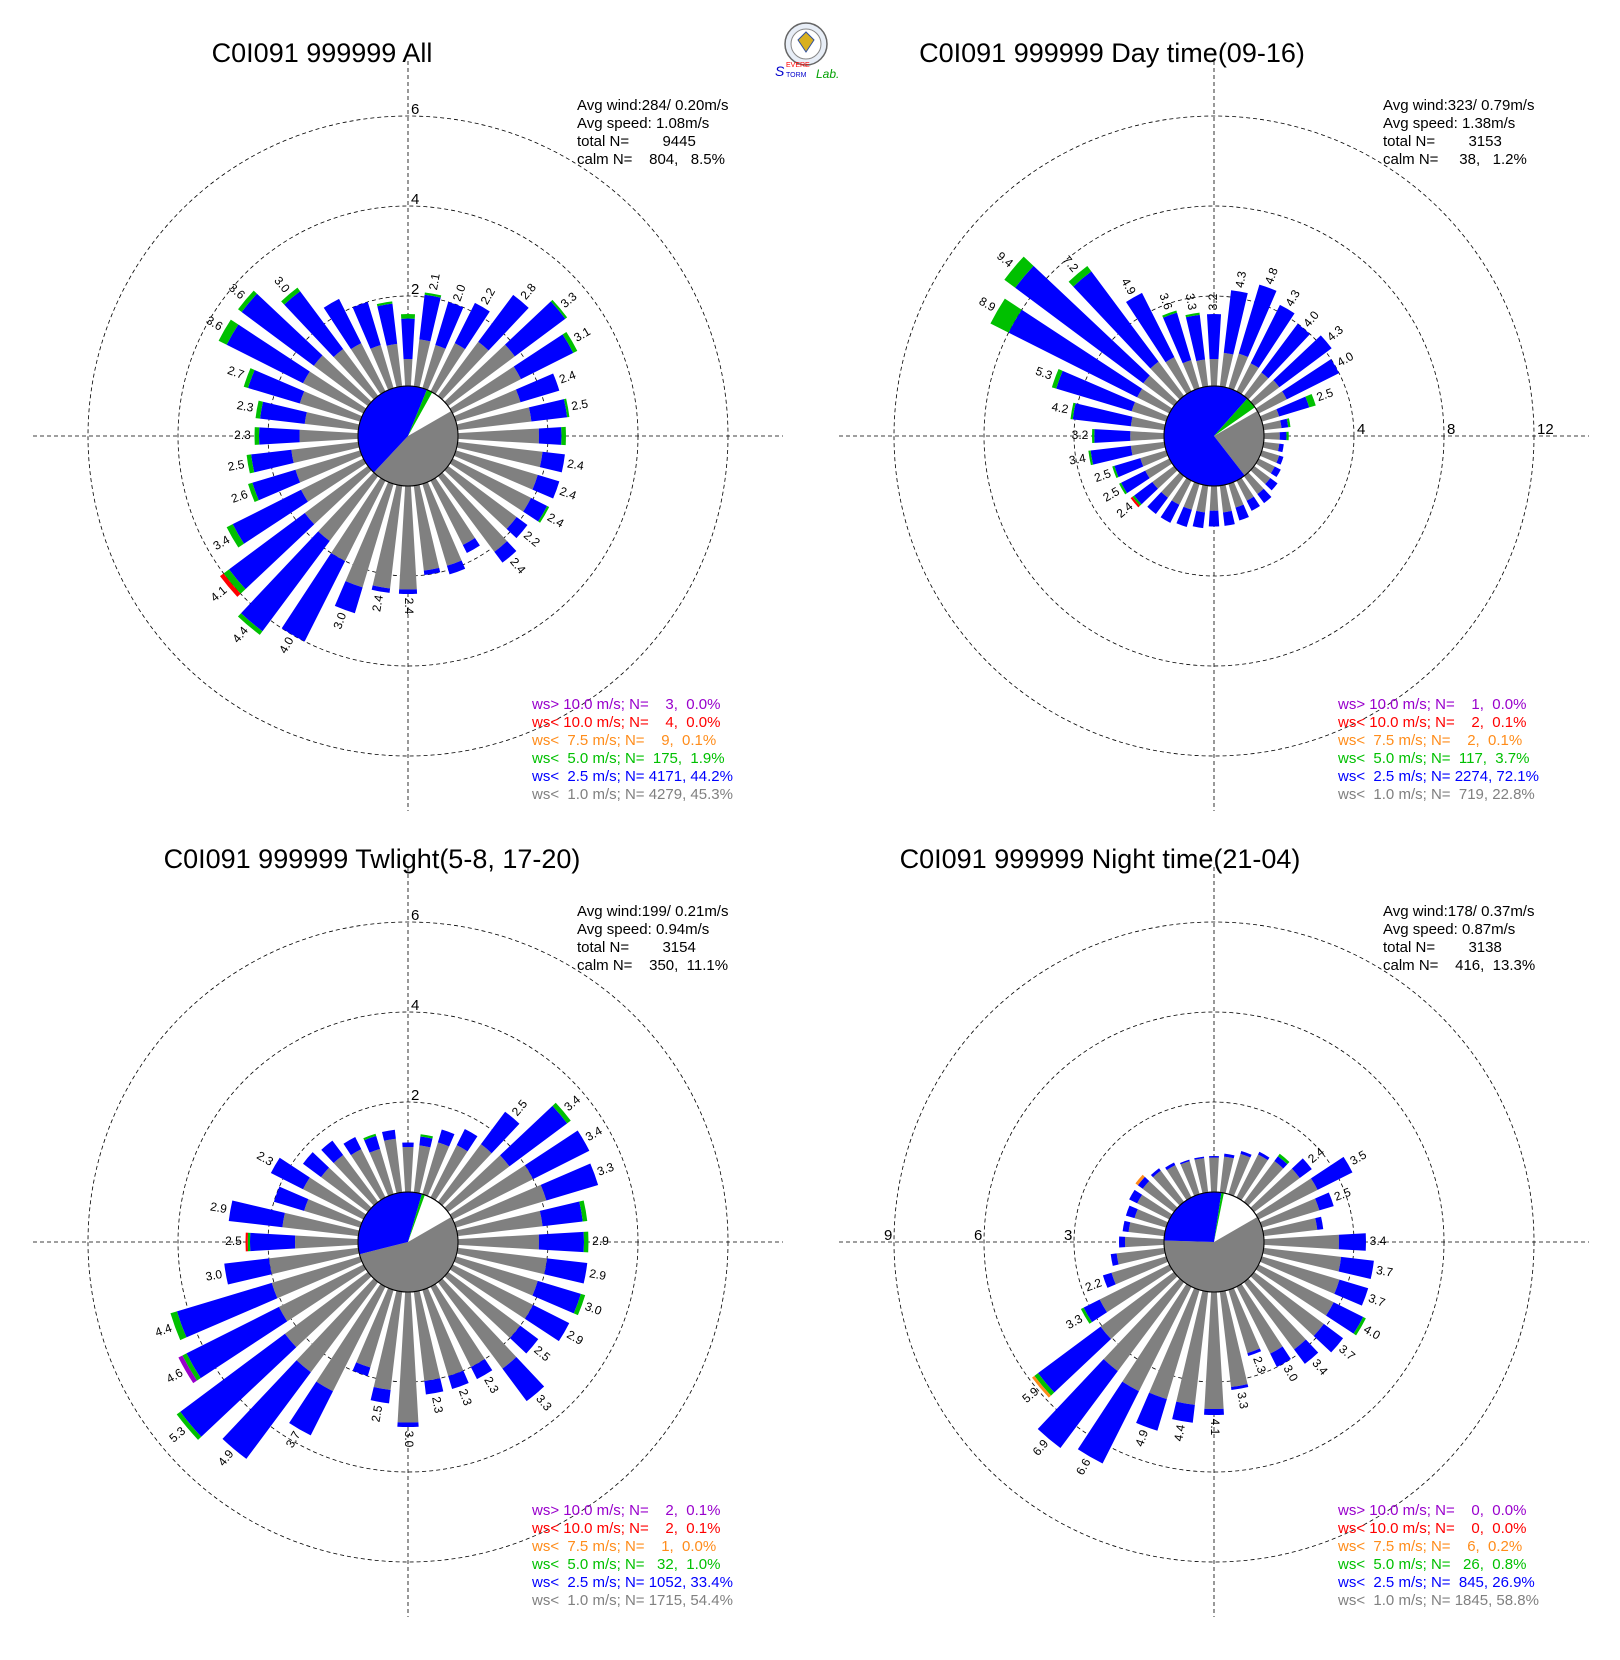 The image size is (1620, 1660). Describe the element at coordinates (1077, 459) in the screenshot. I see `bar-value-label: 3.4` at that location.